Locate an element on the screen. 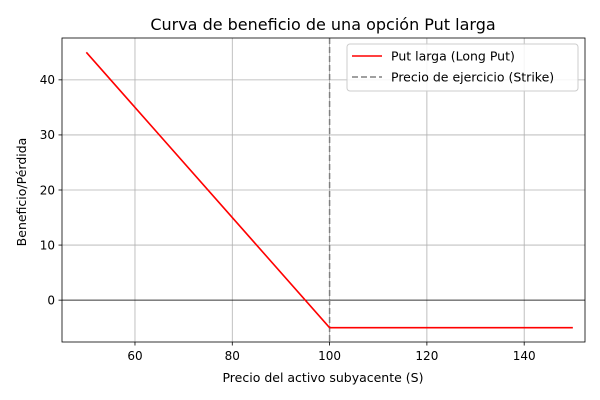  y-tick-label: 20 is located at coordinates (47, 190).